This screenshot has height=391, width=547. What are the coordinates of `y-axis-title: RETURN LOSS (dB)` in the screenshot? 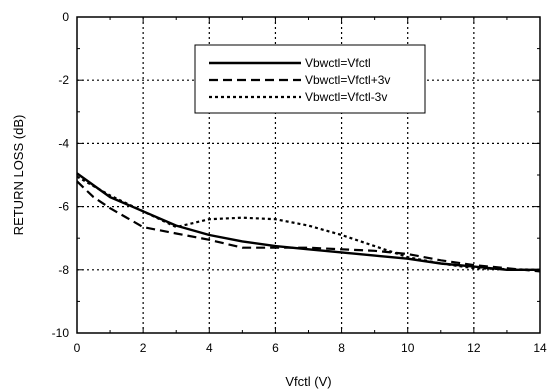 It's located at (18, 175).